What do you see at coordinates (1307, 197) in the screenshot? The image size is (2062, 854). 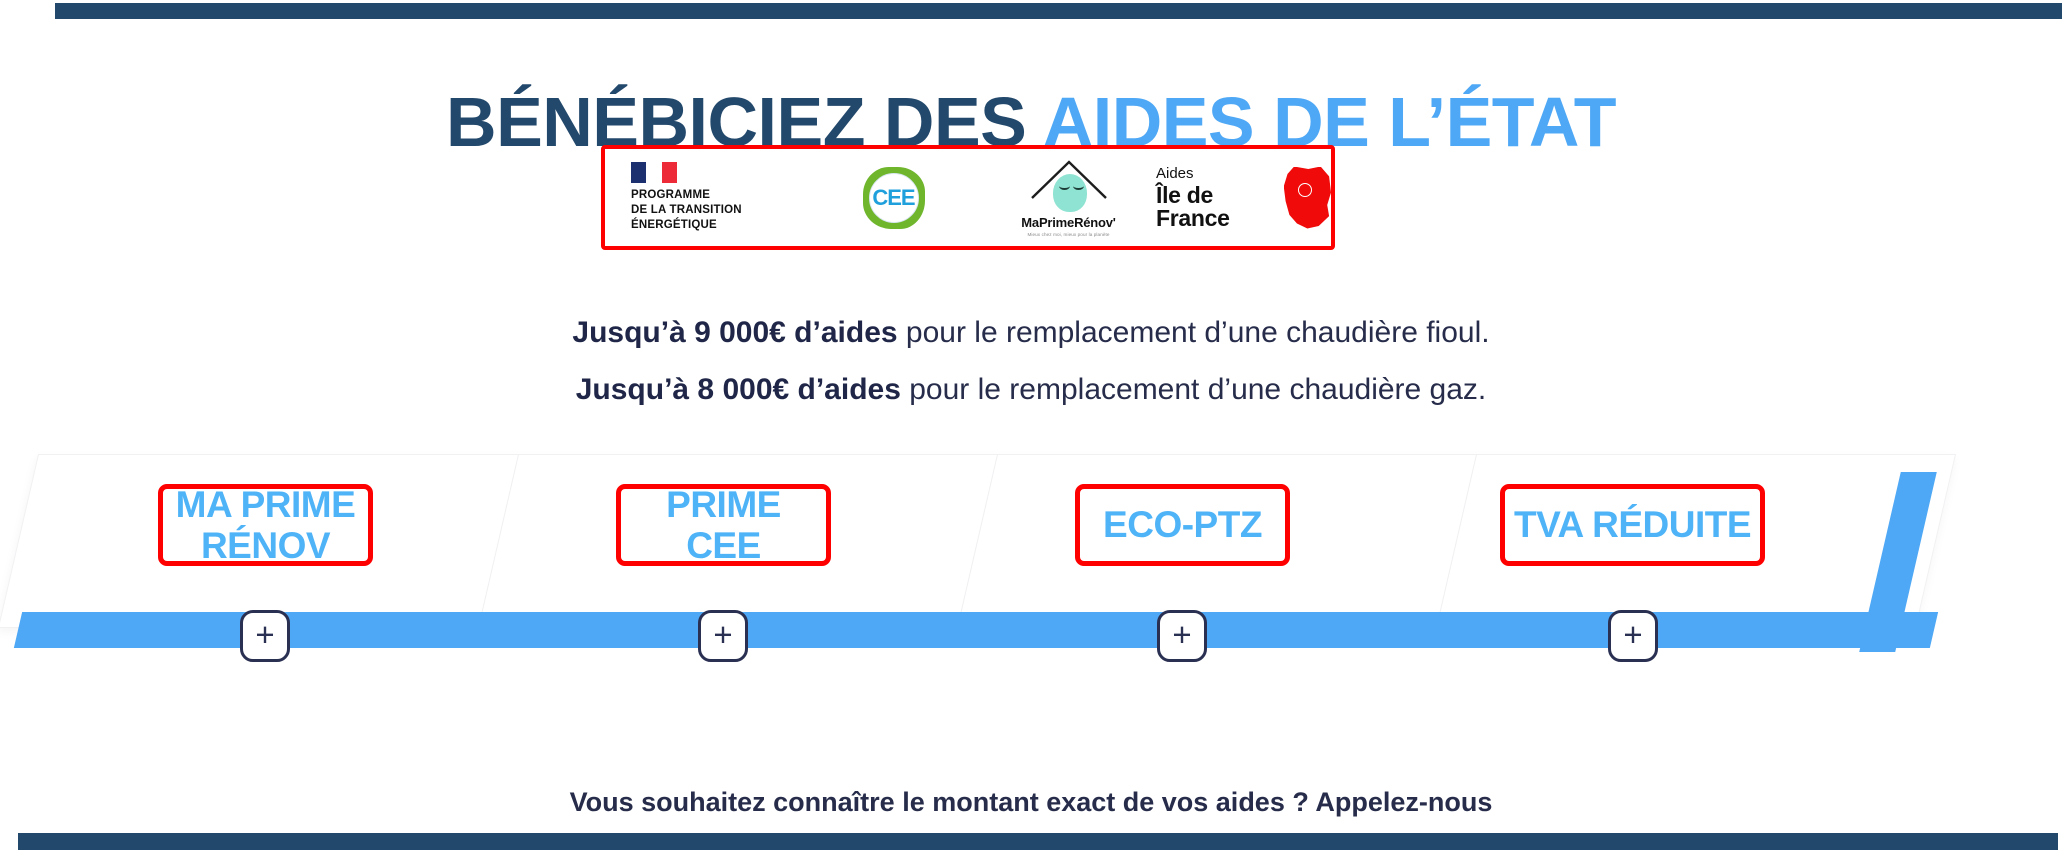 I see `ile-de-france-map-icon` at bounding box center [1307, 197].